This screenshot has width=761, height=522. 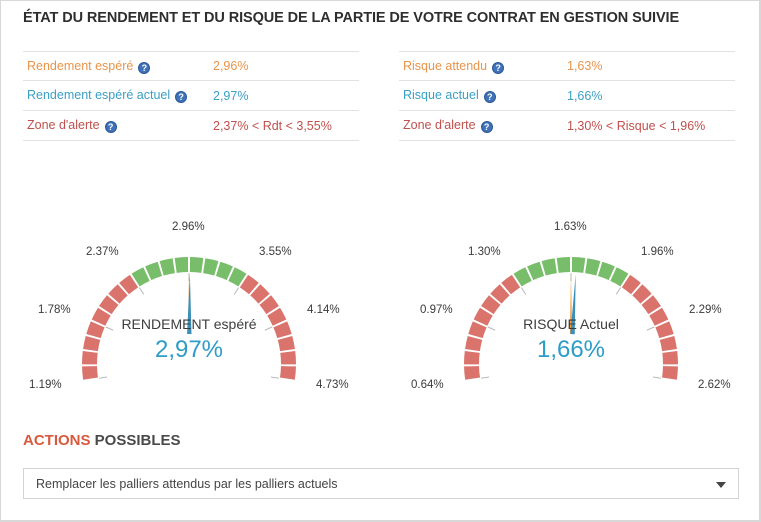 I want to click on gauge-tick-label: 1.63%, so click(x=570, y=227).